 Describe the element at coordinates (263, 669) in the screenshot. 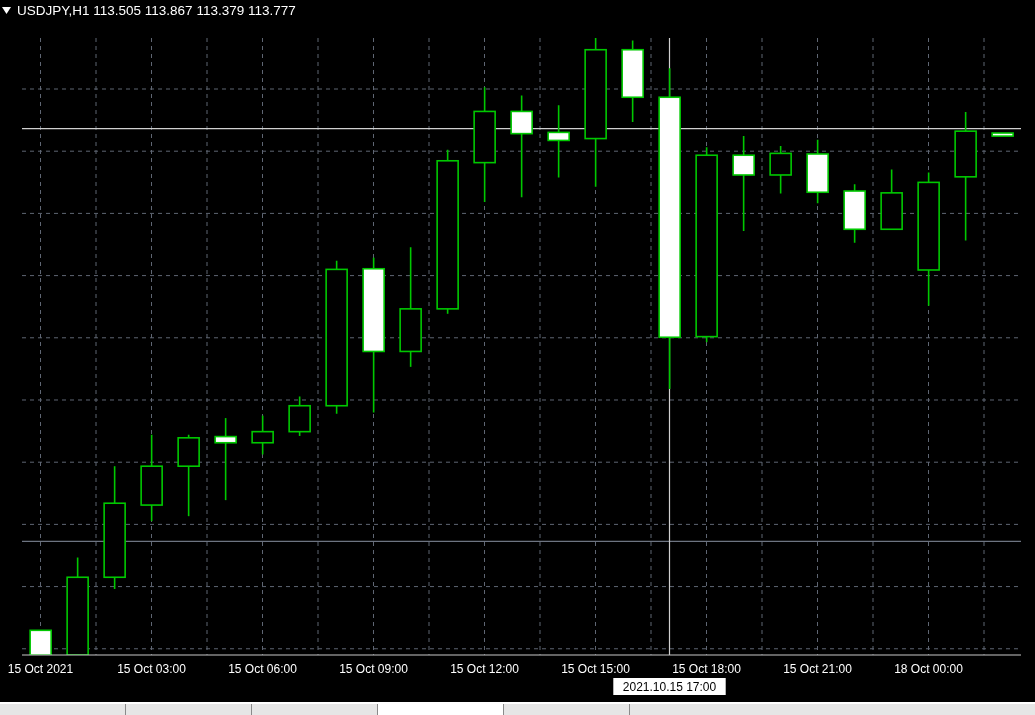

I see `x-tick-label: 15 Oct 06:00` at that location.